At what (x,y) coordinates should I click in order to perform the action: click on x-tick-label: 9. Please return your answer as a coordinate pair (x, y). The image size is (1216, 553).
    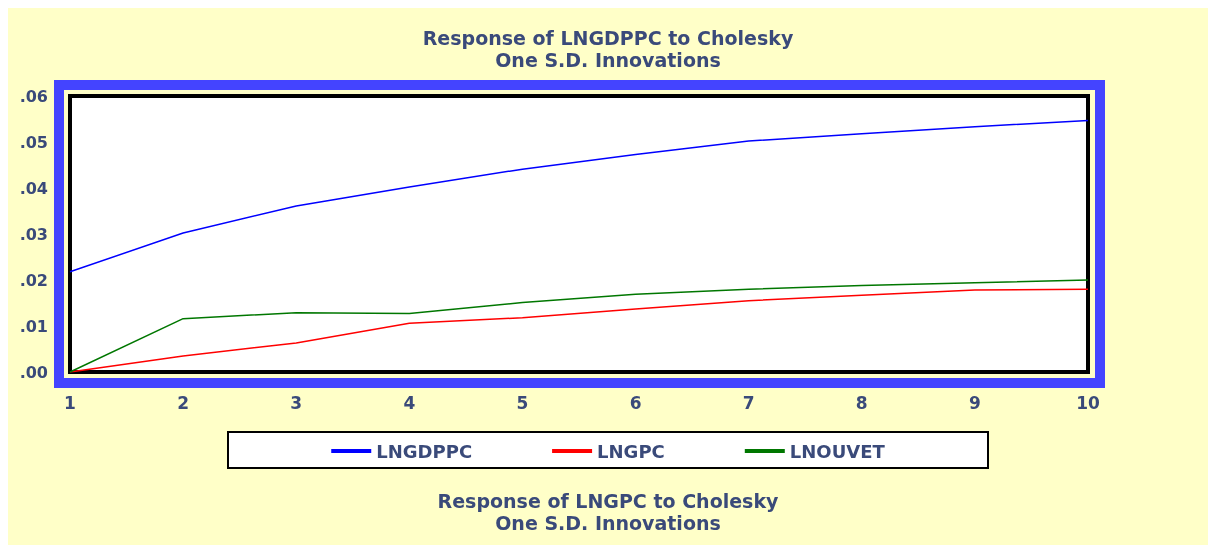
    Looking at the image, I should click on (974, 402).